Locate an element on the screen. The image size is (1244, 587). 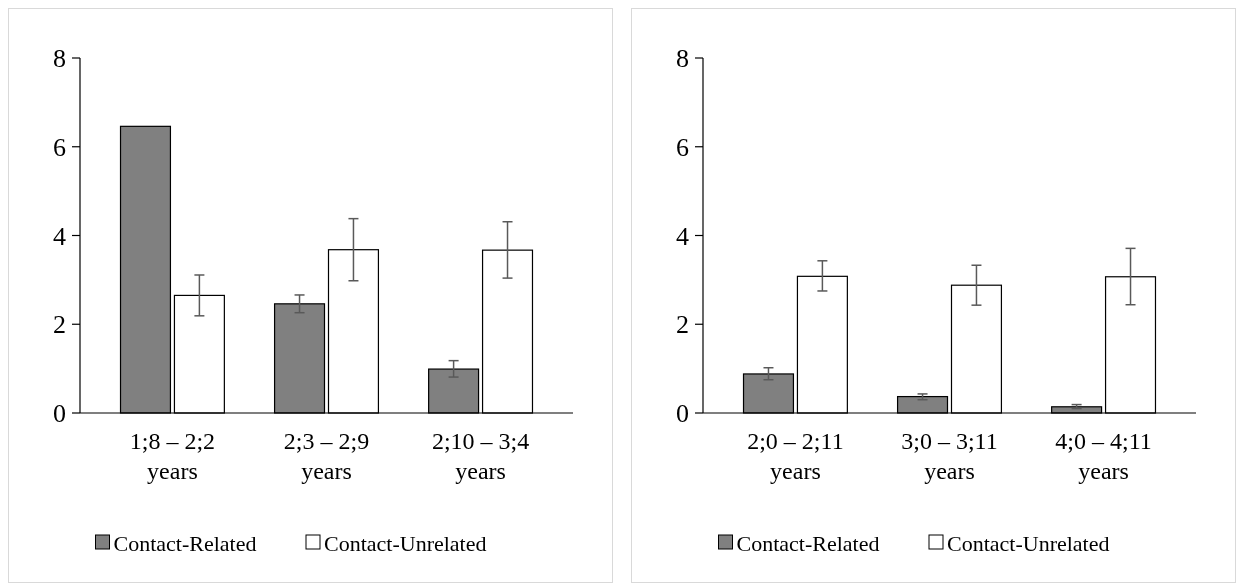
x-tick-label: 1;8 – 2;2 years is located at coordinates (172, 456).